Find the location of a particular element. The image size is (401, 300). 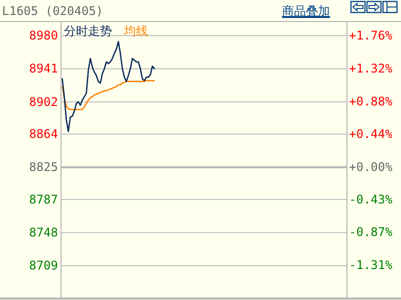

y2-tick-label: -0.87% is located at coordinates (371, 232).